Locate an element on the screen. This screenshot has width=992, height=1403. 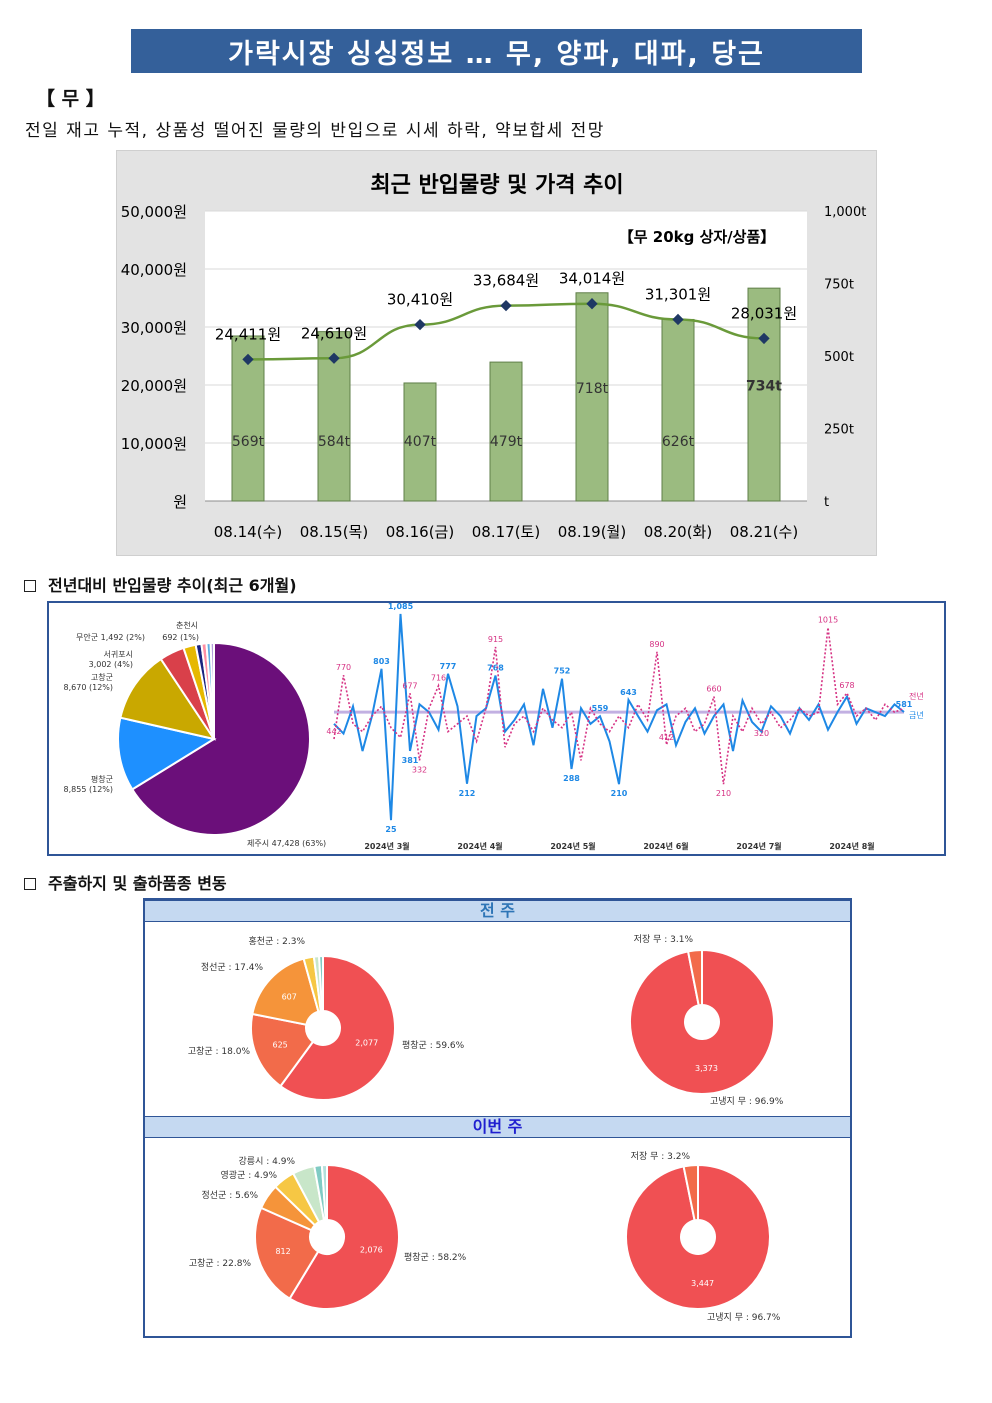
trend-peak-label: 210 is located at coordinates (619, 793).